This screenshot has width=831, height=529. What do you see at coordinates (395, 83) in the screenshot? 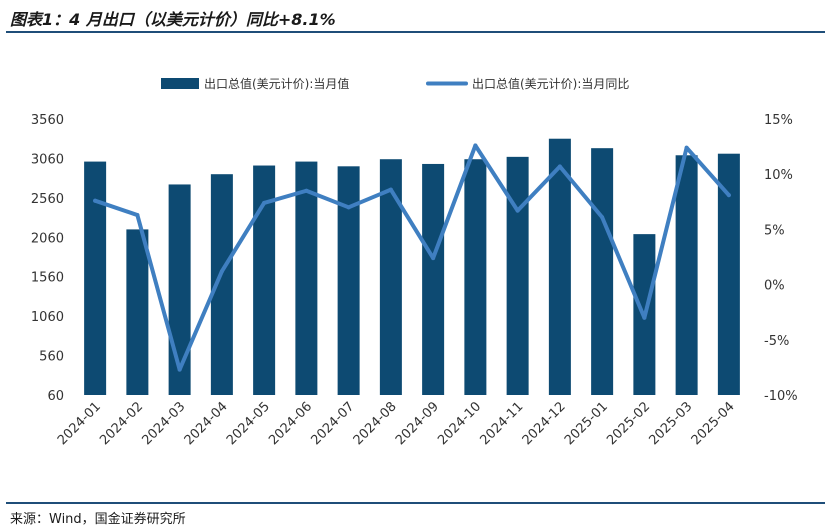
I see `legend: 出口总值(美元计价):当月值 出口总值(美元计价):当月同比` at bounding box center [395, 83].